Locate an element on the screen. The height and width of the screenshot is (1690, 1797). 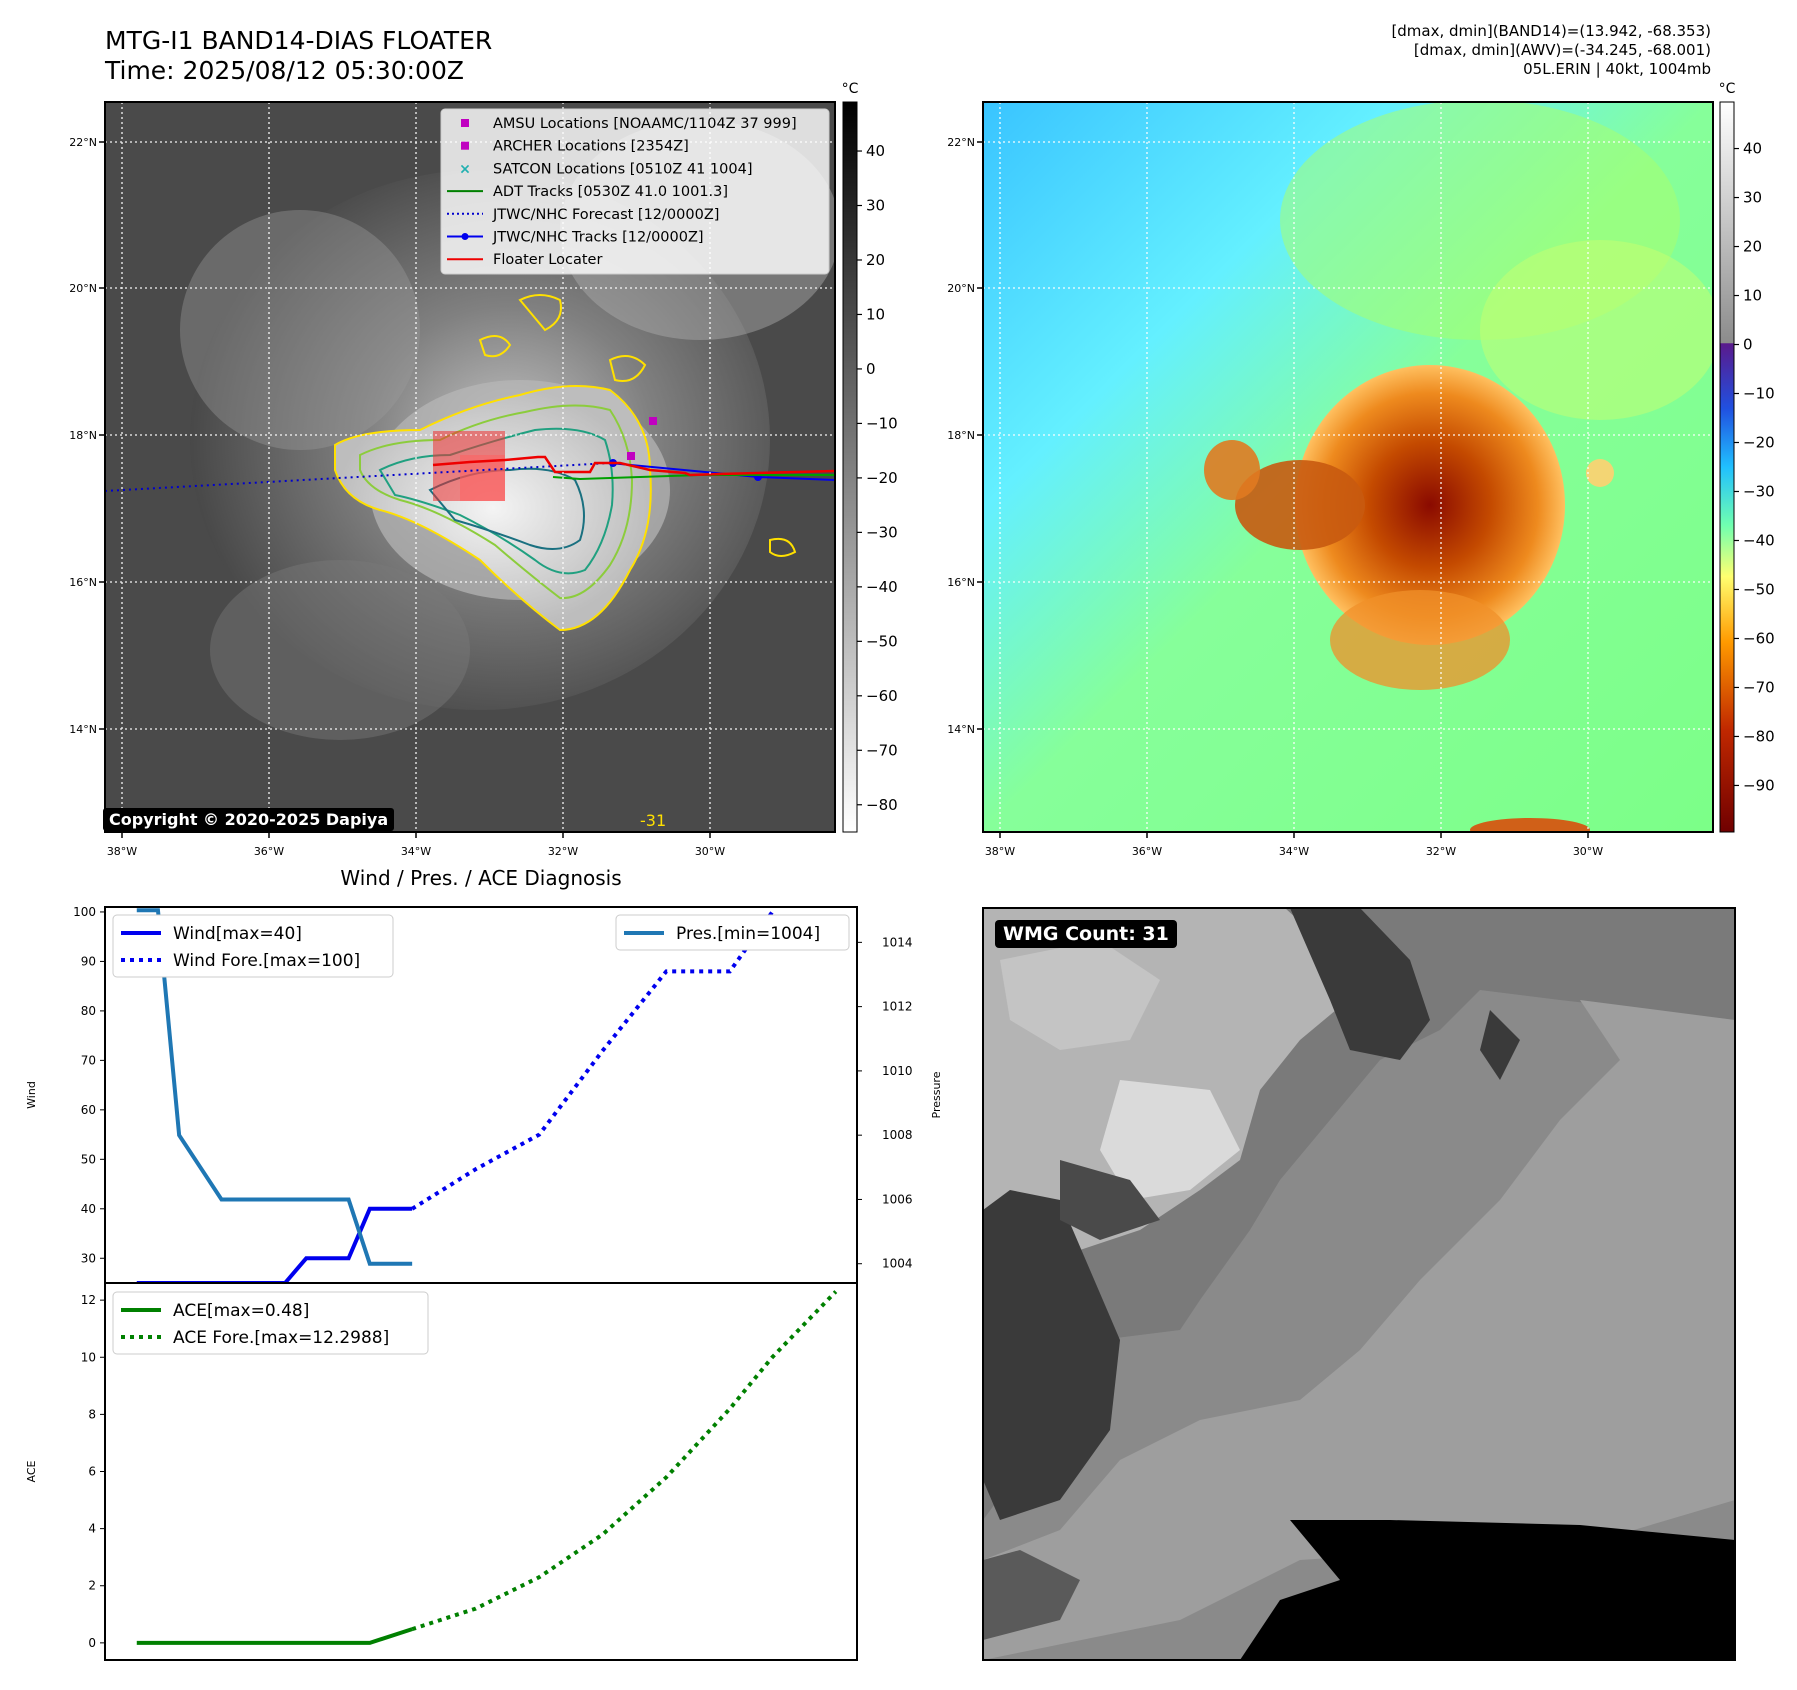
title-product: MTG-I1 BAND14-DIAS FLOATER is located at coordinates (299, 40).